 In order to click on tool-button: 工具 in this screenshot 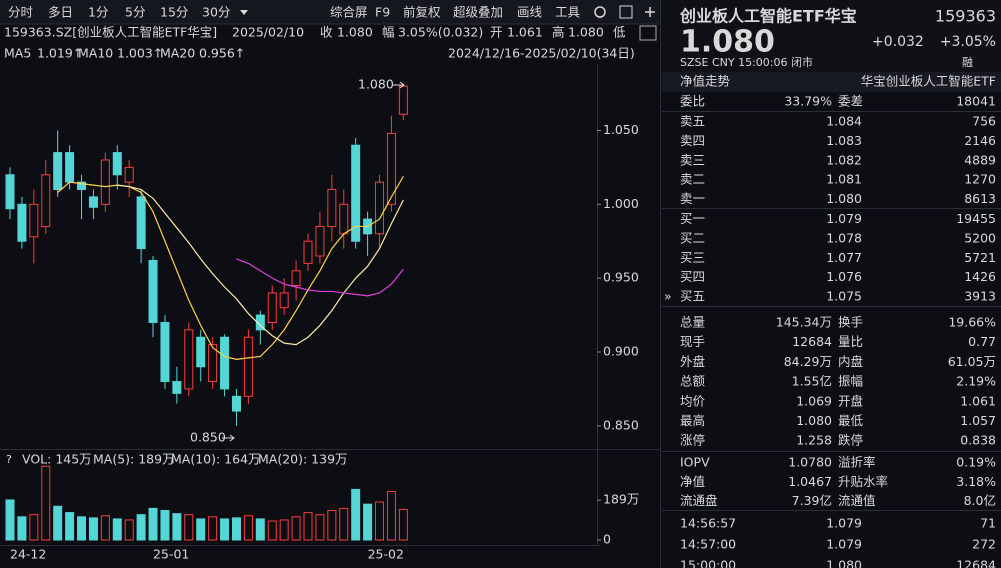, I will do `click(568, 12)`.